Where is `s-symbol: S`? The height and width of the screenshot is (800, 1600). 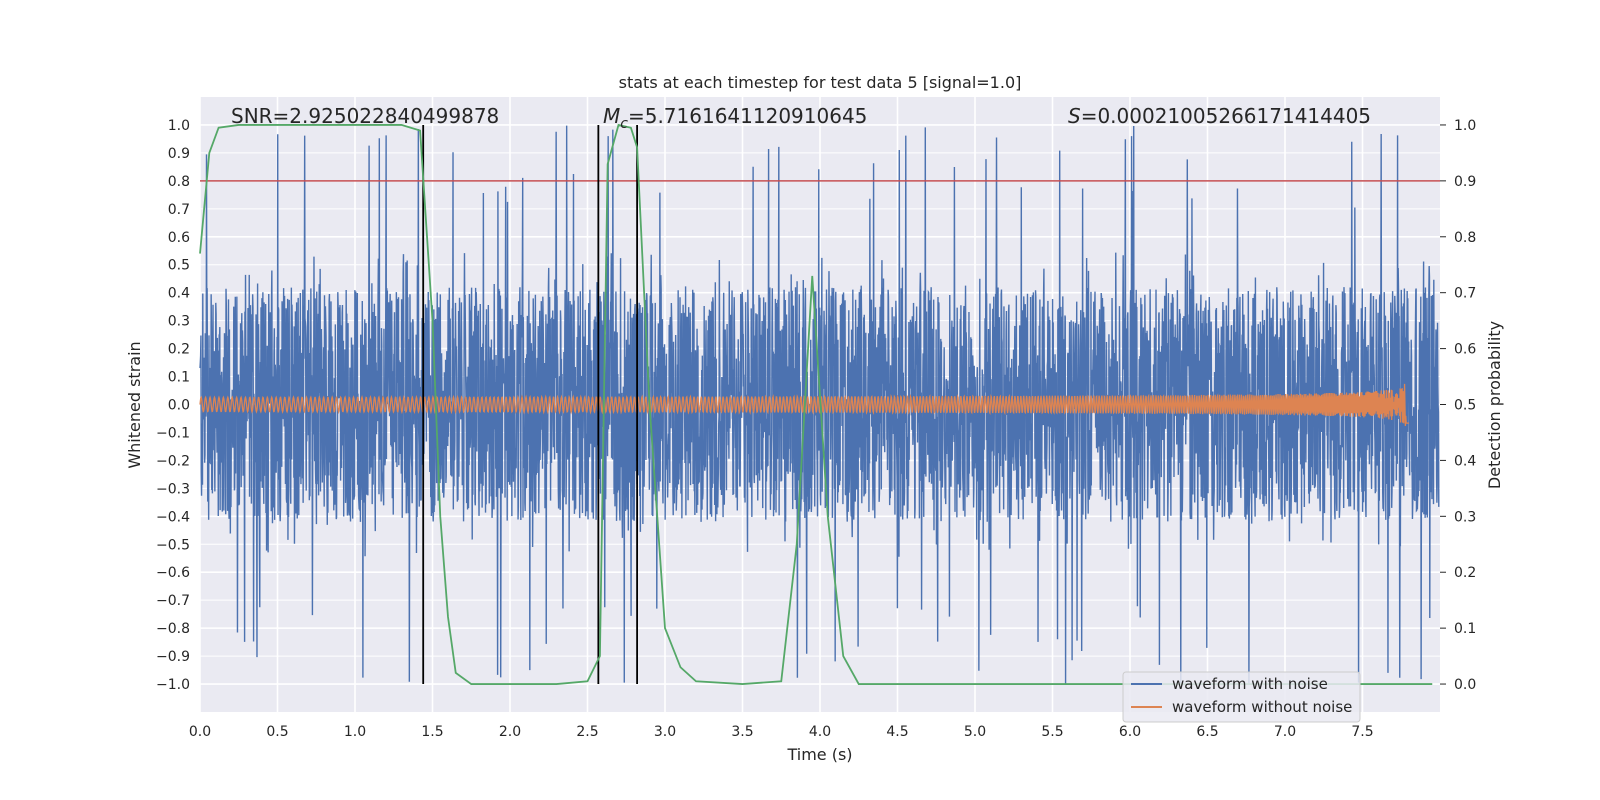 s-symbol: S is located at coordinates (1074, 116).